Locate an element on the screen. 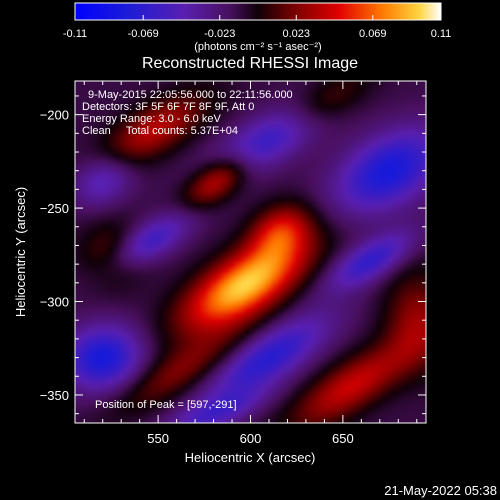 The height and width of the screenshot is (500, 500). annotation-energy-range: Energy Range: 3.0 - 6.0 keV is located at coordinates (151, 119).